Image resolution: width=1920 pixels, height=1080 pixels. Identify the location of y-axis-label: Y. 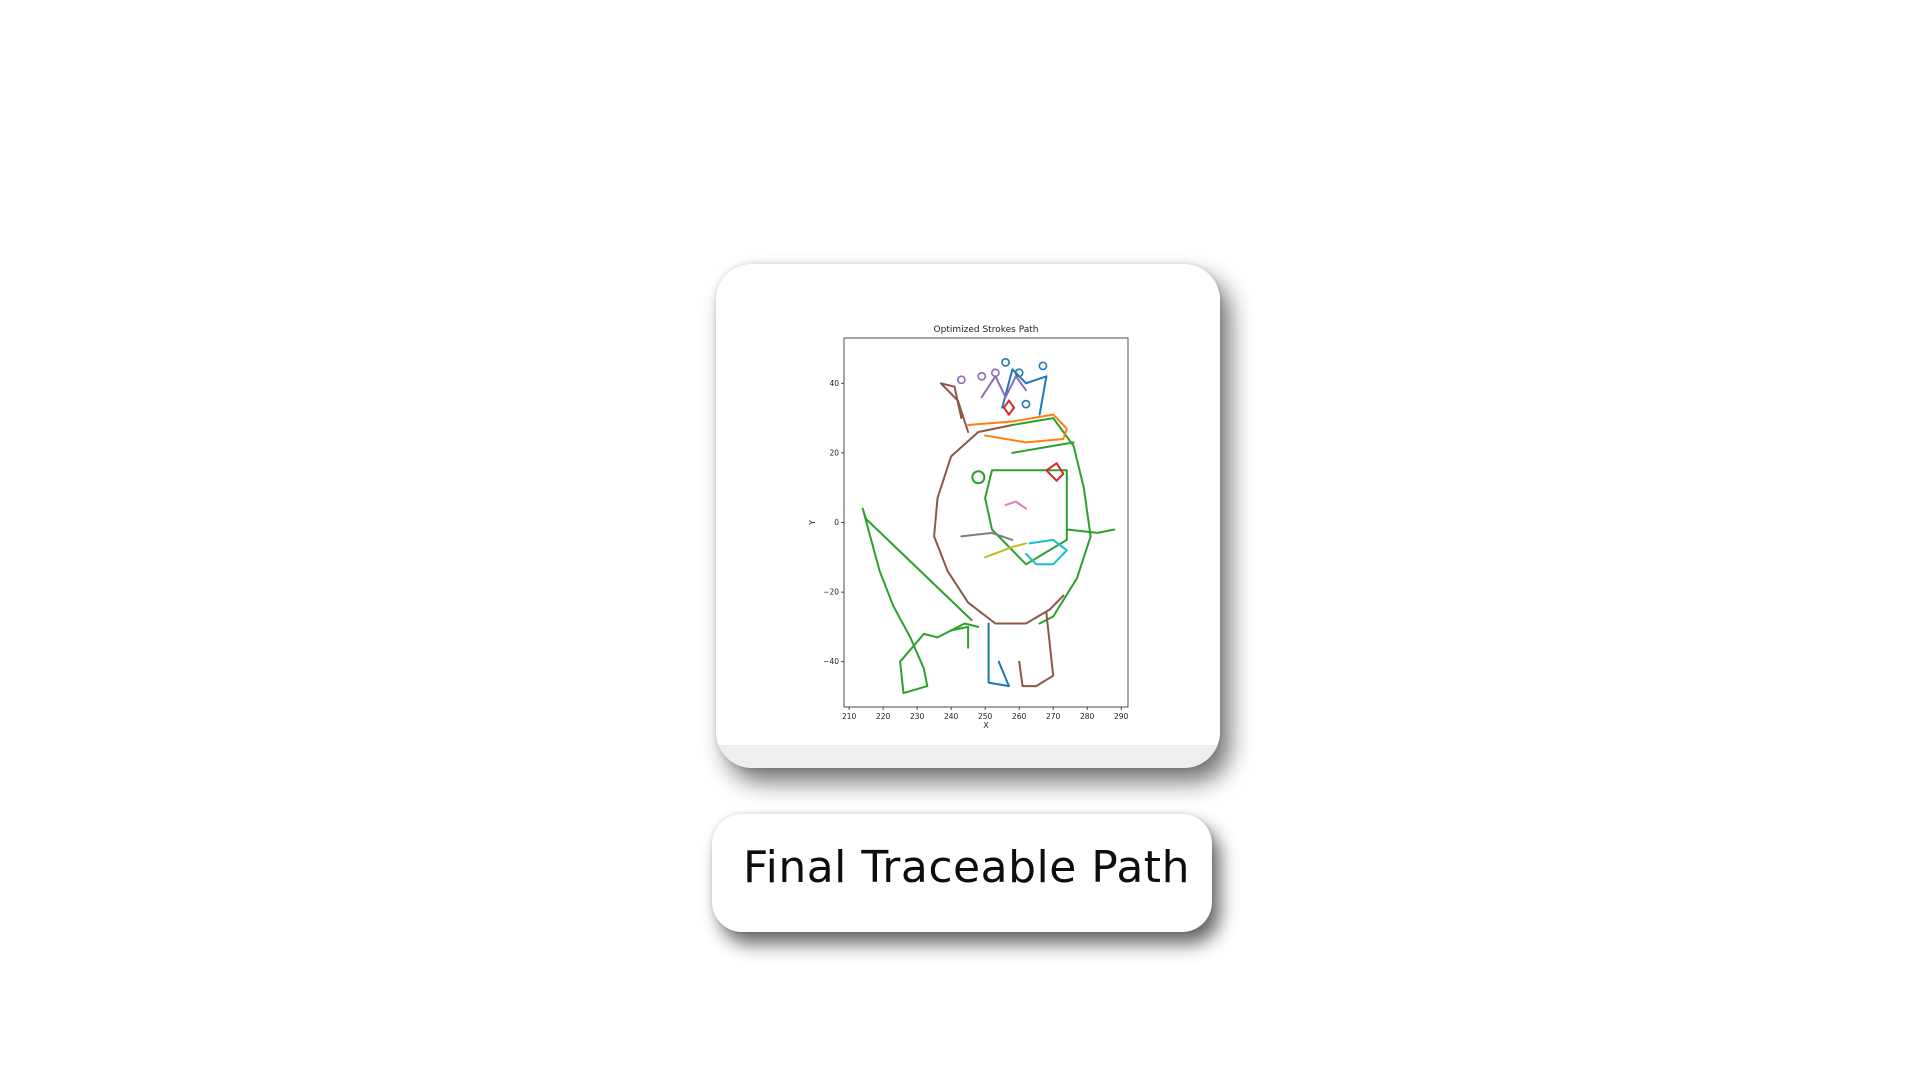
(812, 523).